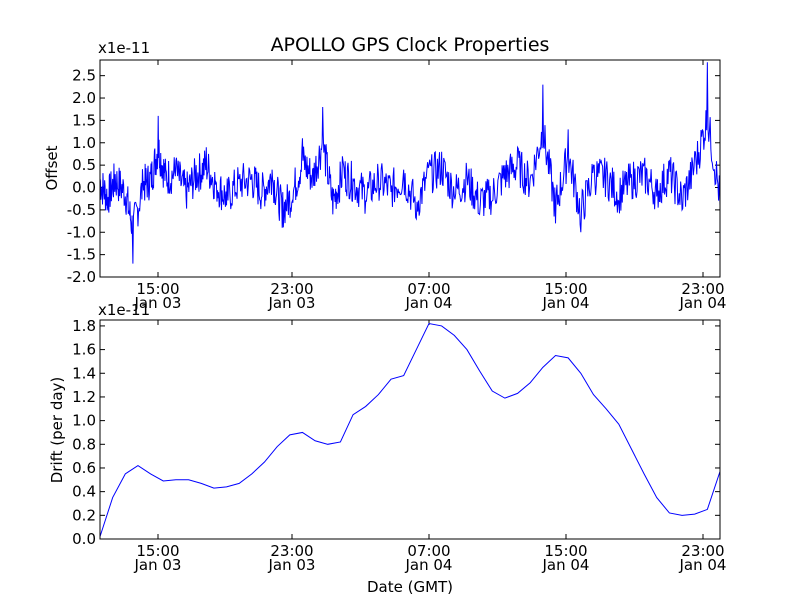  Describe the element at coordinates (84, 468) in the screenshot. I see `drift-y-tick-label: 0.6` at that location.